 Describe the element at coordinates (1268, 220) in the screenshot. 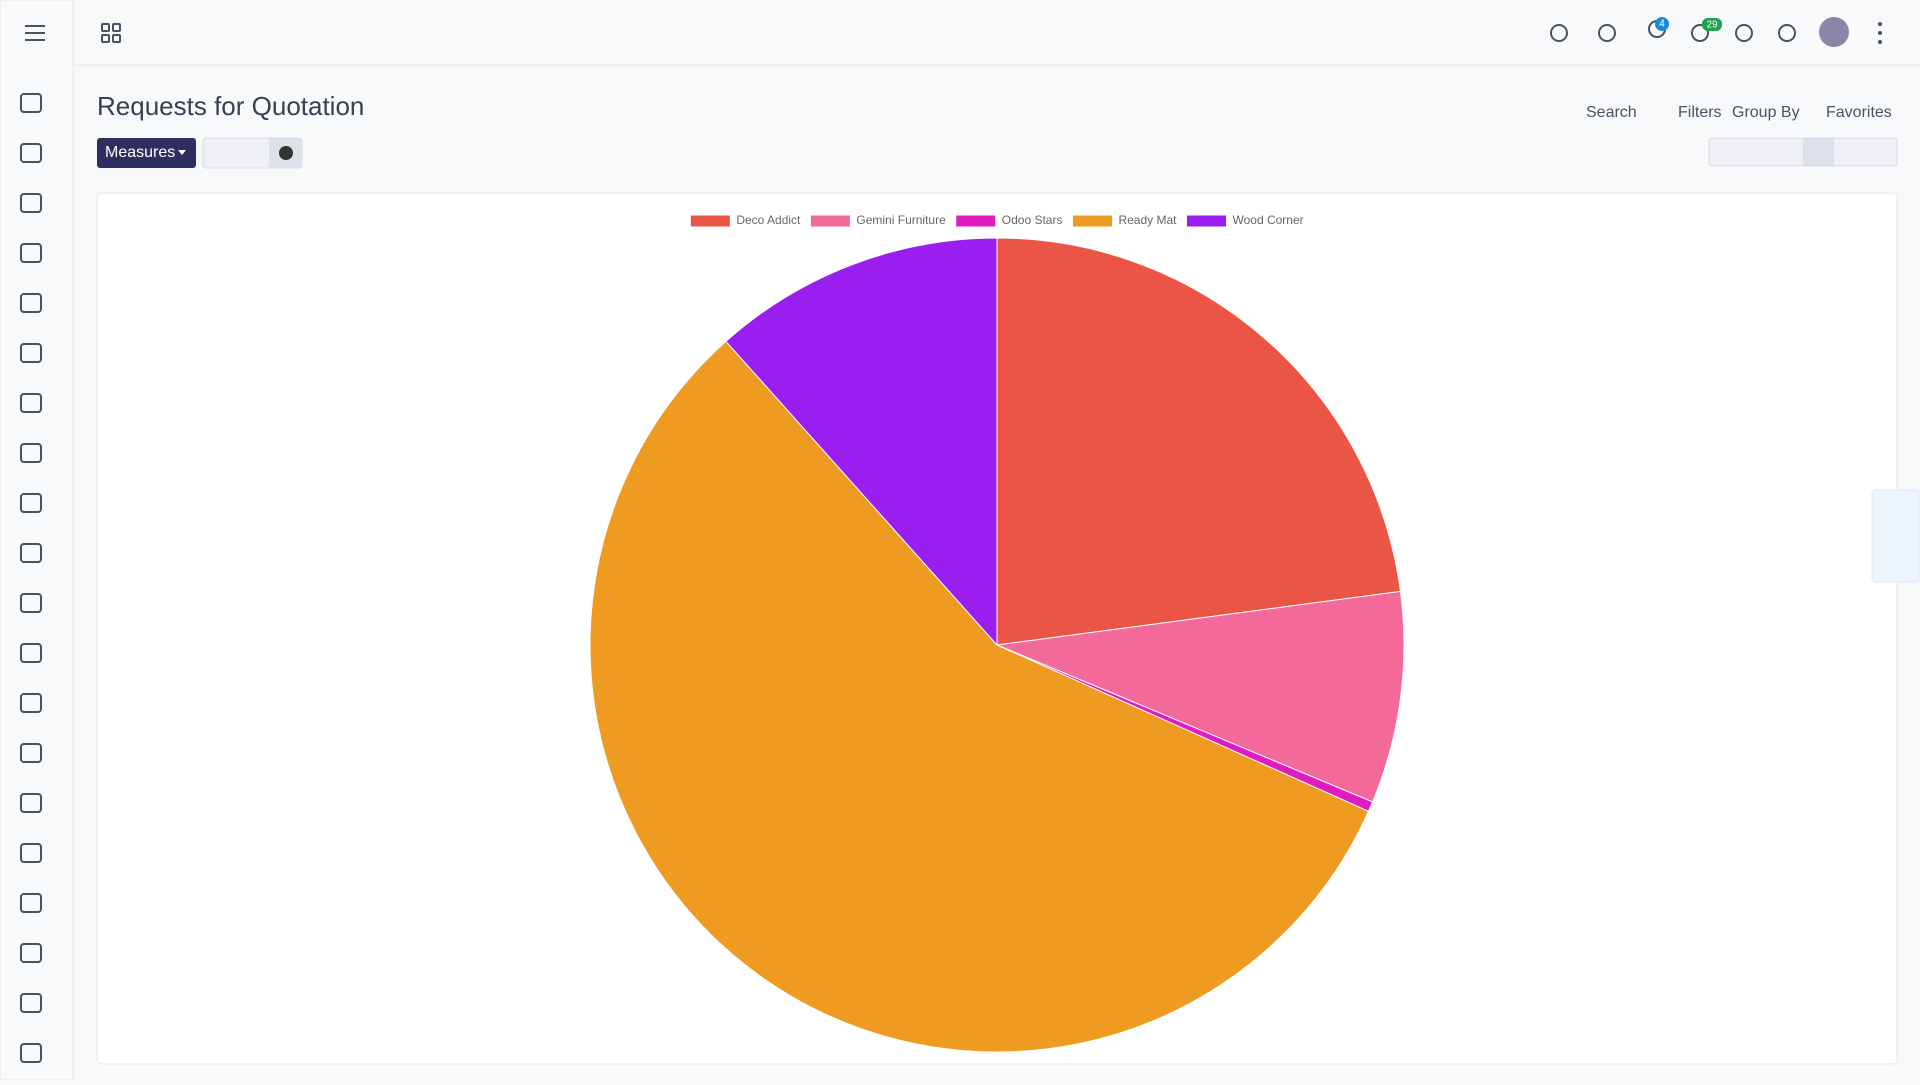

I see `legend-label: Wood Corner` at that location.